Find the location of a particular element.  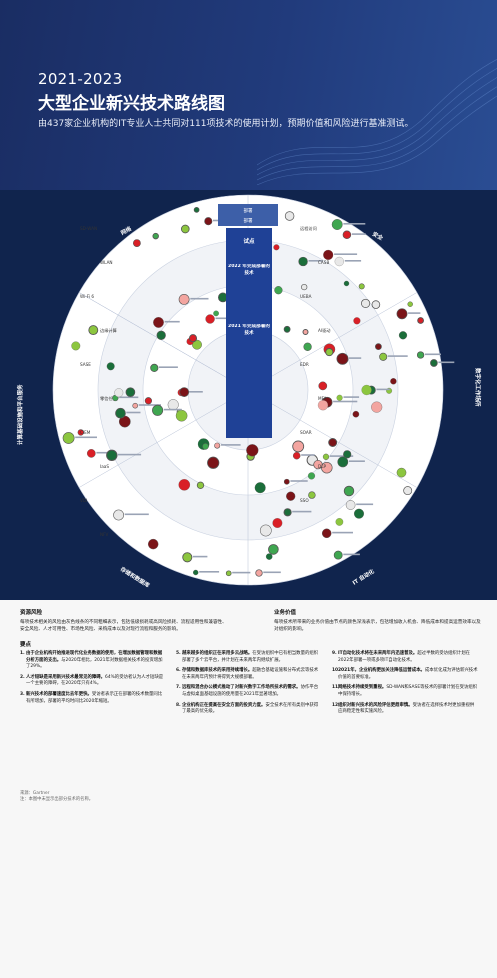

key-point-number: 7. is located at coordinates (178, 688).